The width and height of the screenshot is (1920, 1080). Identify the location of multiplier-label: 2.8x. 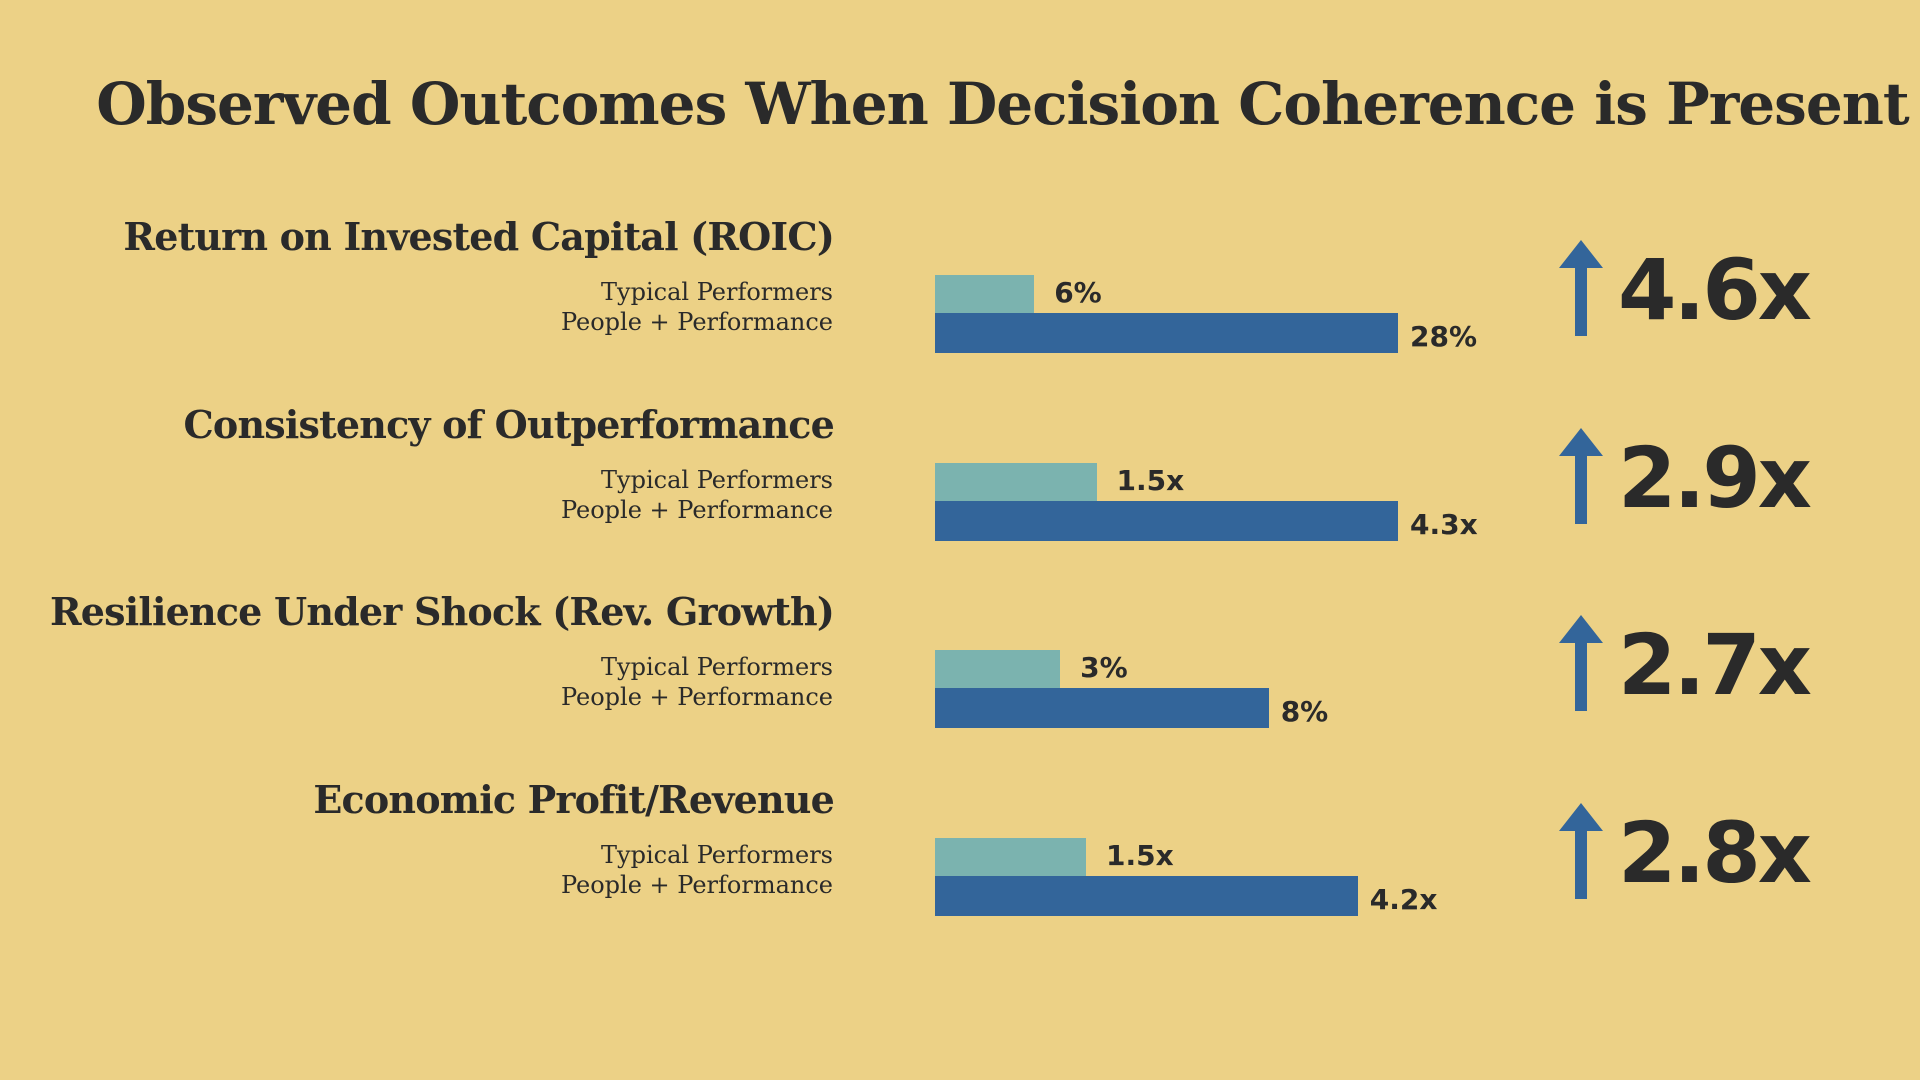
(1715, 853).